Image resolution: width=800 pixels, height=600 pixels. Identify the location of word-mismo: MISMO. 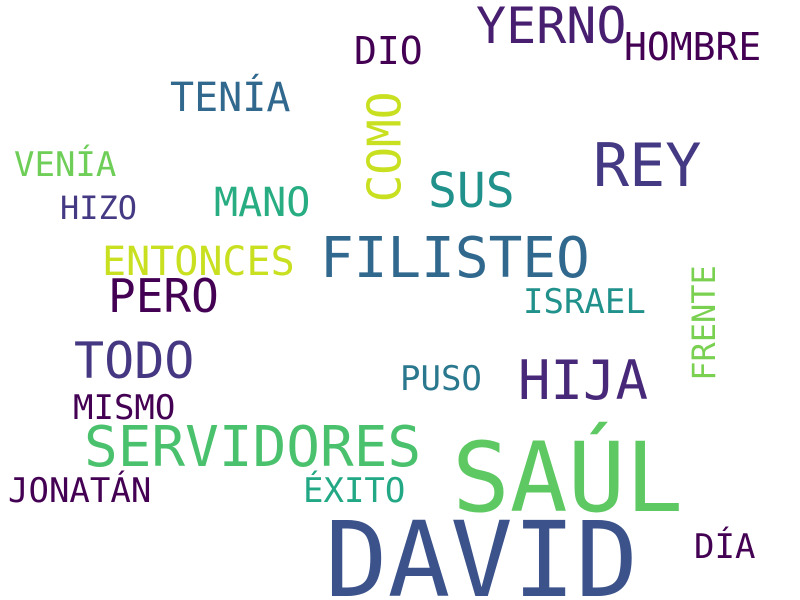
(124, 408).